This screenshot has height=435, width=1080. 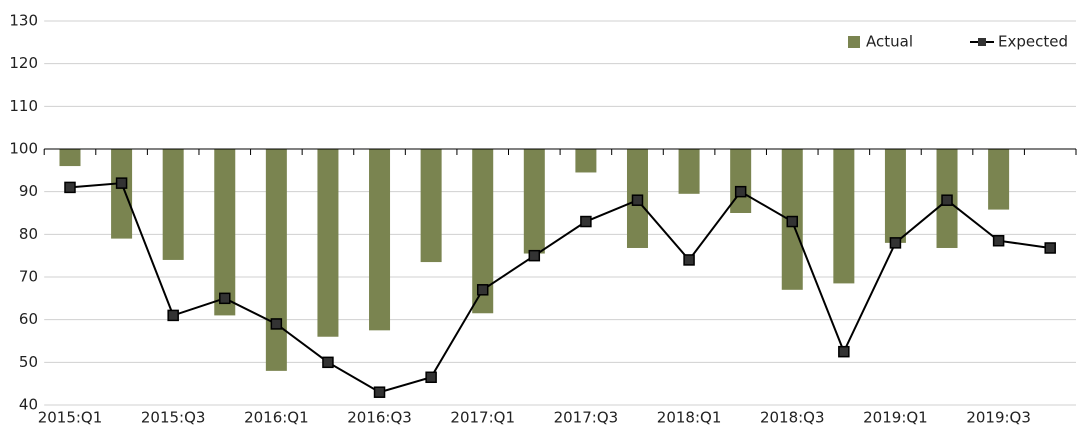 I want to click on legend-swatch, so click(x=854, y=42).